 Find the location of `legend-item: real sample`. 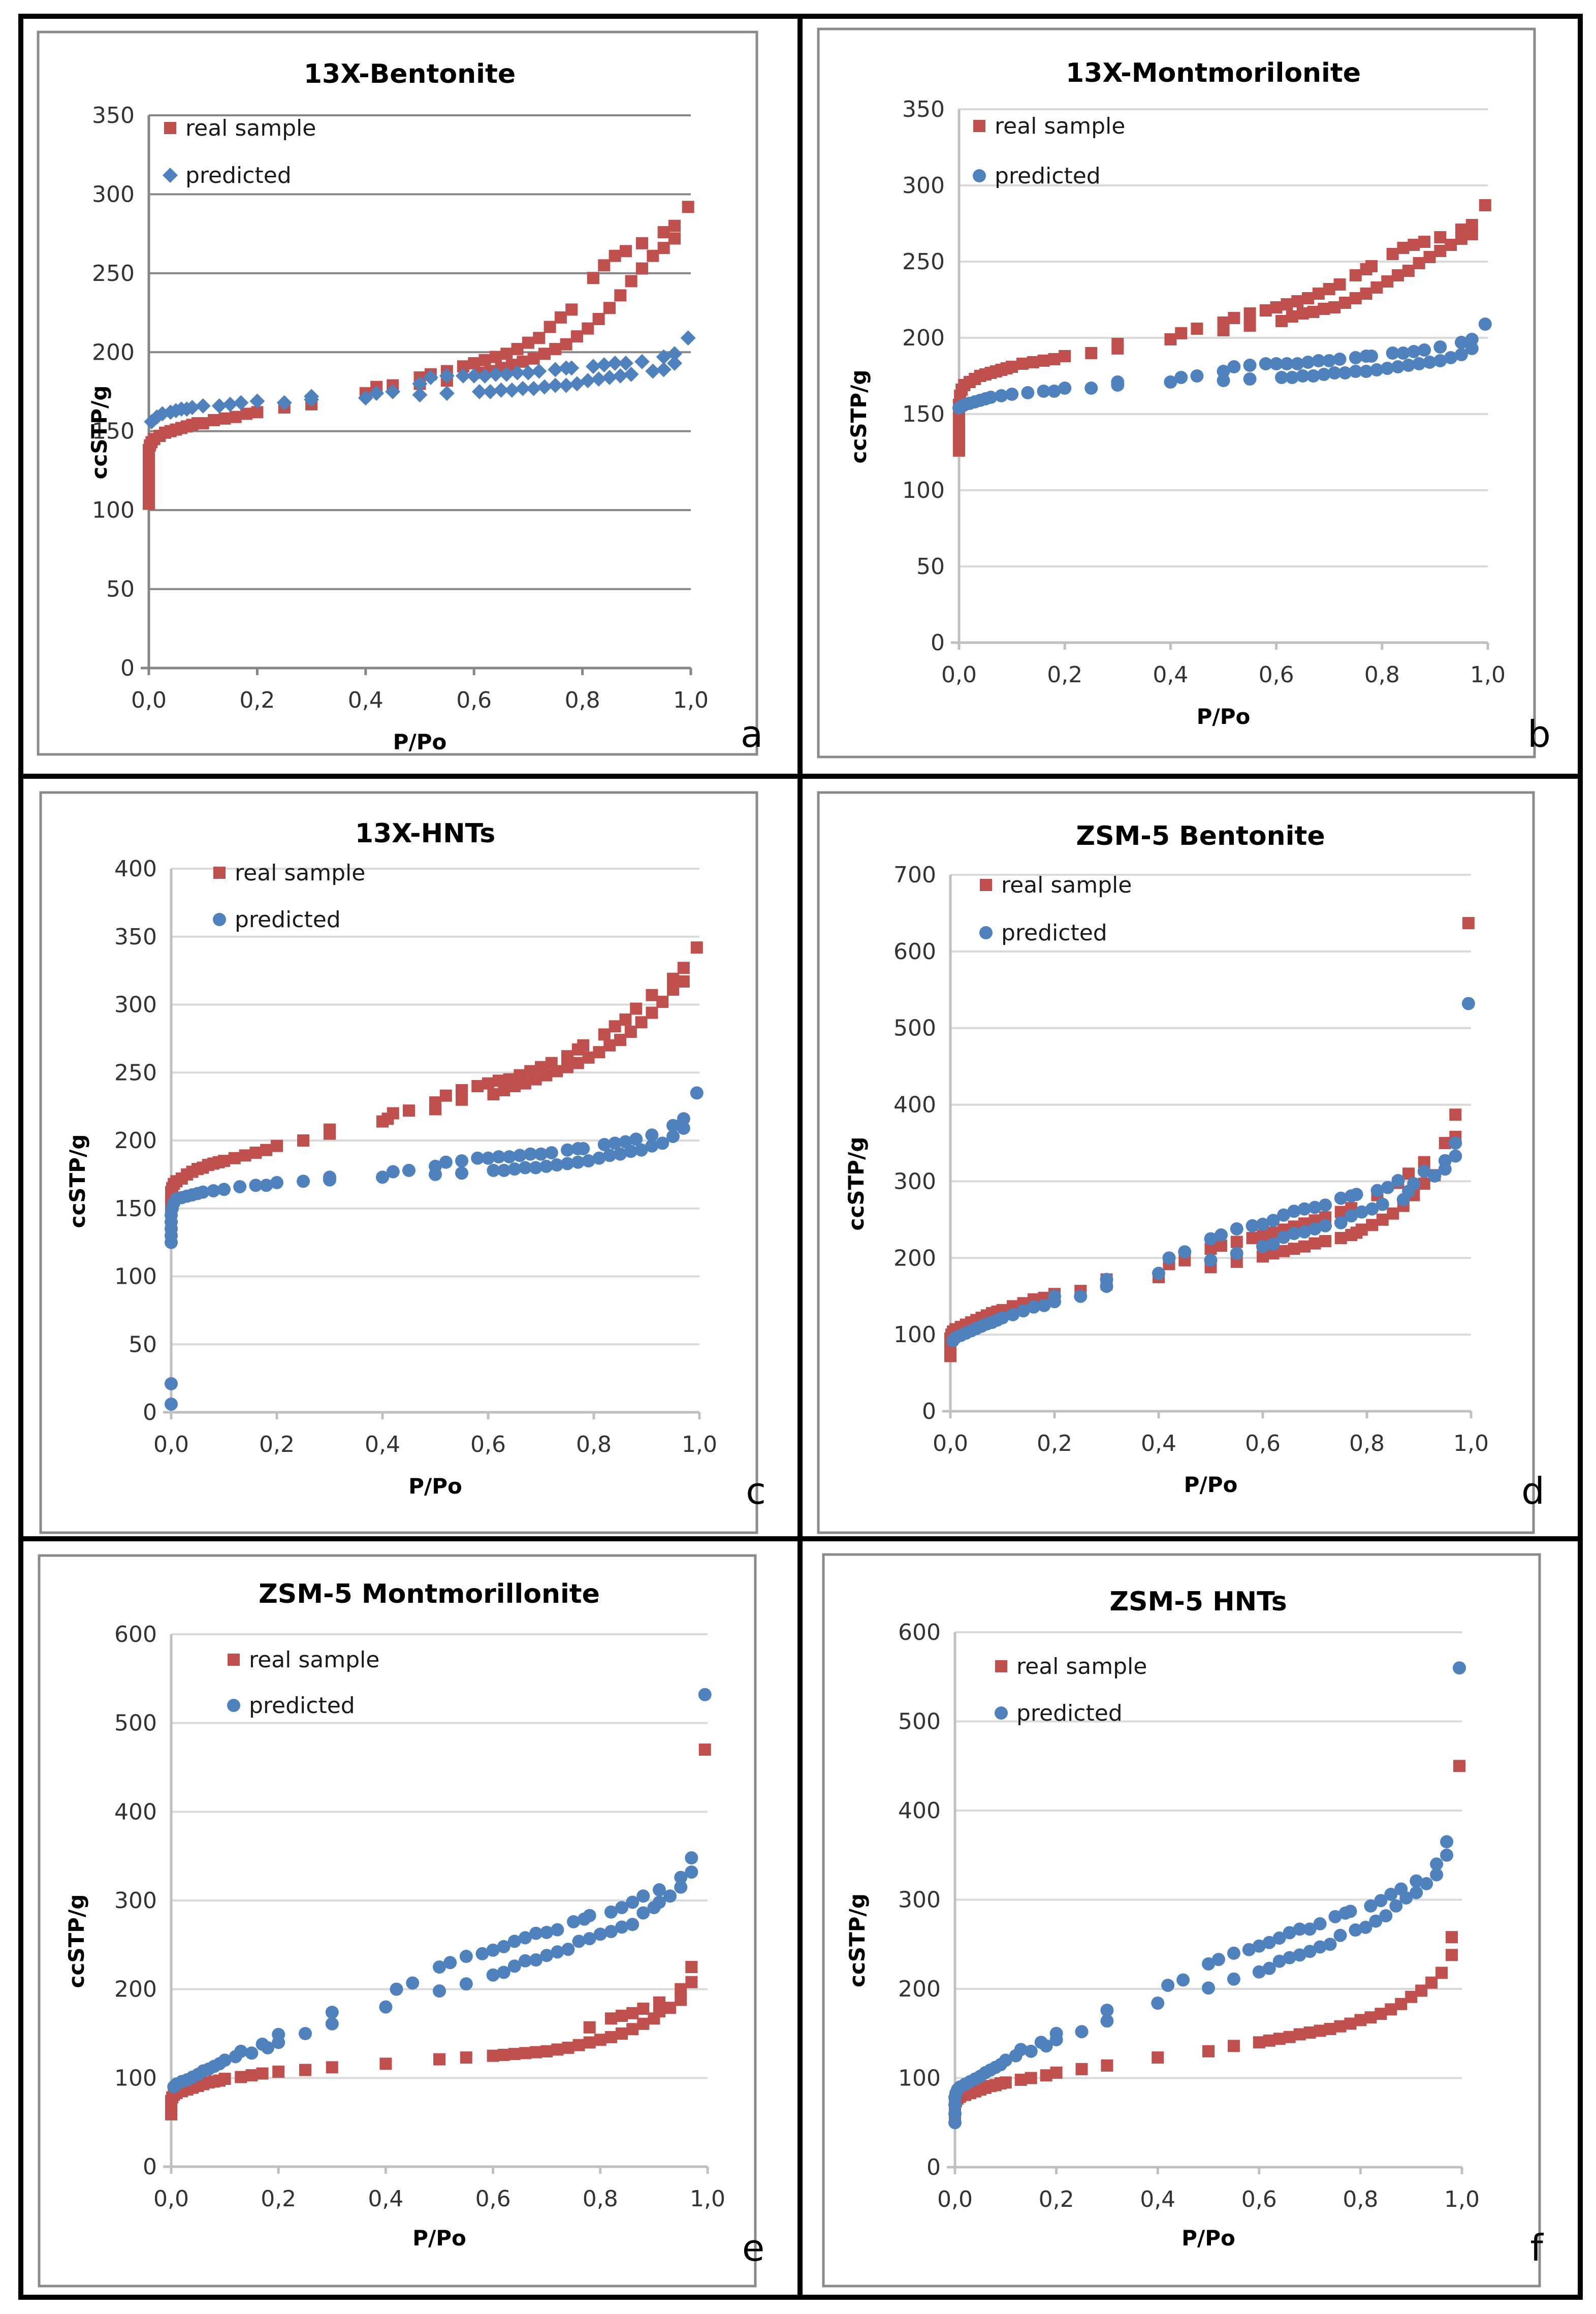

legend-item: real sample is located at coordinates (1056, 885).